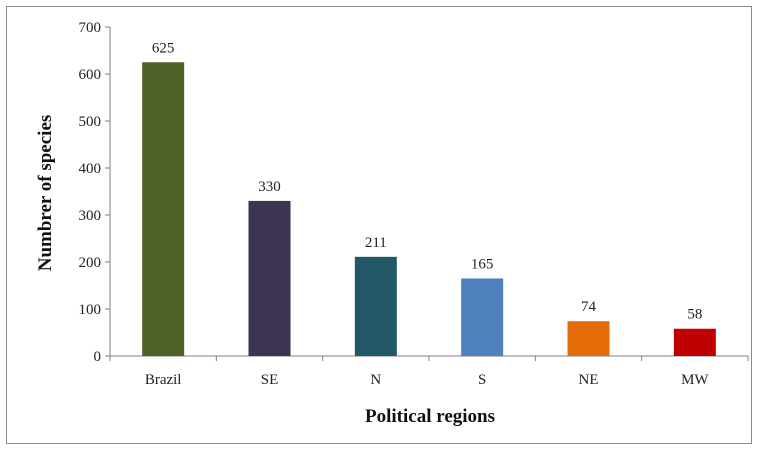 The height and width of the screenshot is (450, 759). I want to click on bar-s, so click(482, 317).